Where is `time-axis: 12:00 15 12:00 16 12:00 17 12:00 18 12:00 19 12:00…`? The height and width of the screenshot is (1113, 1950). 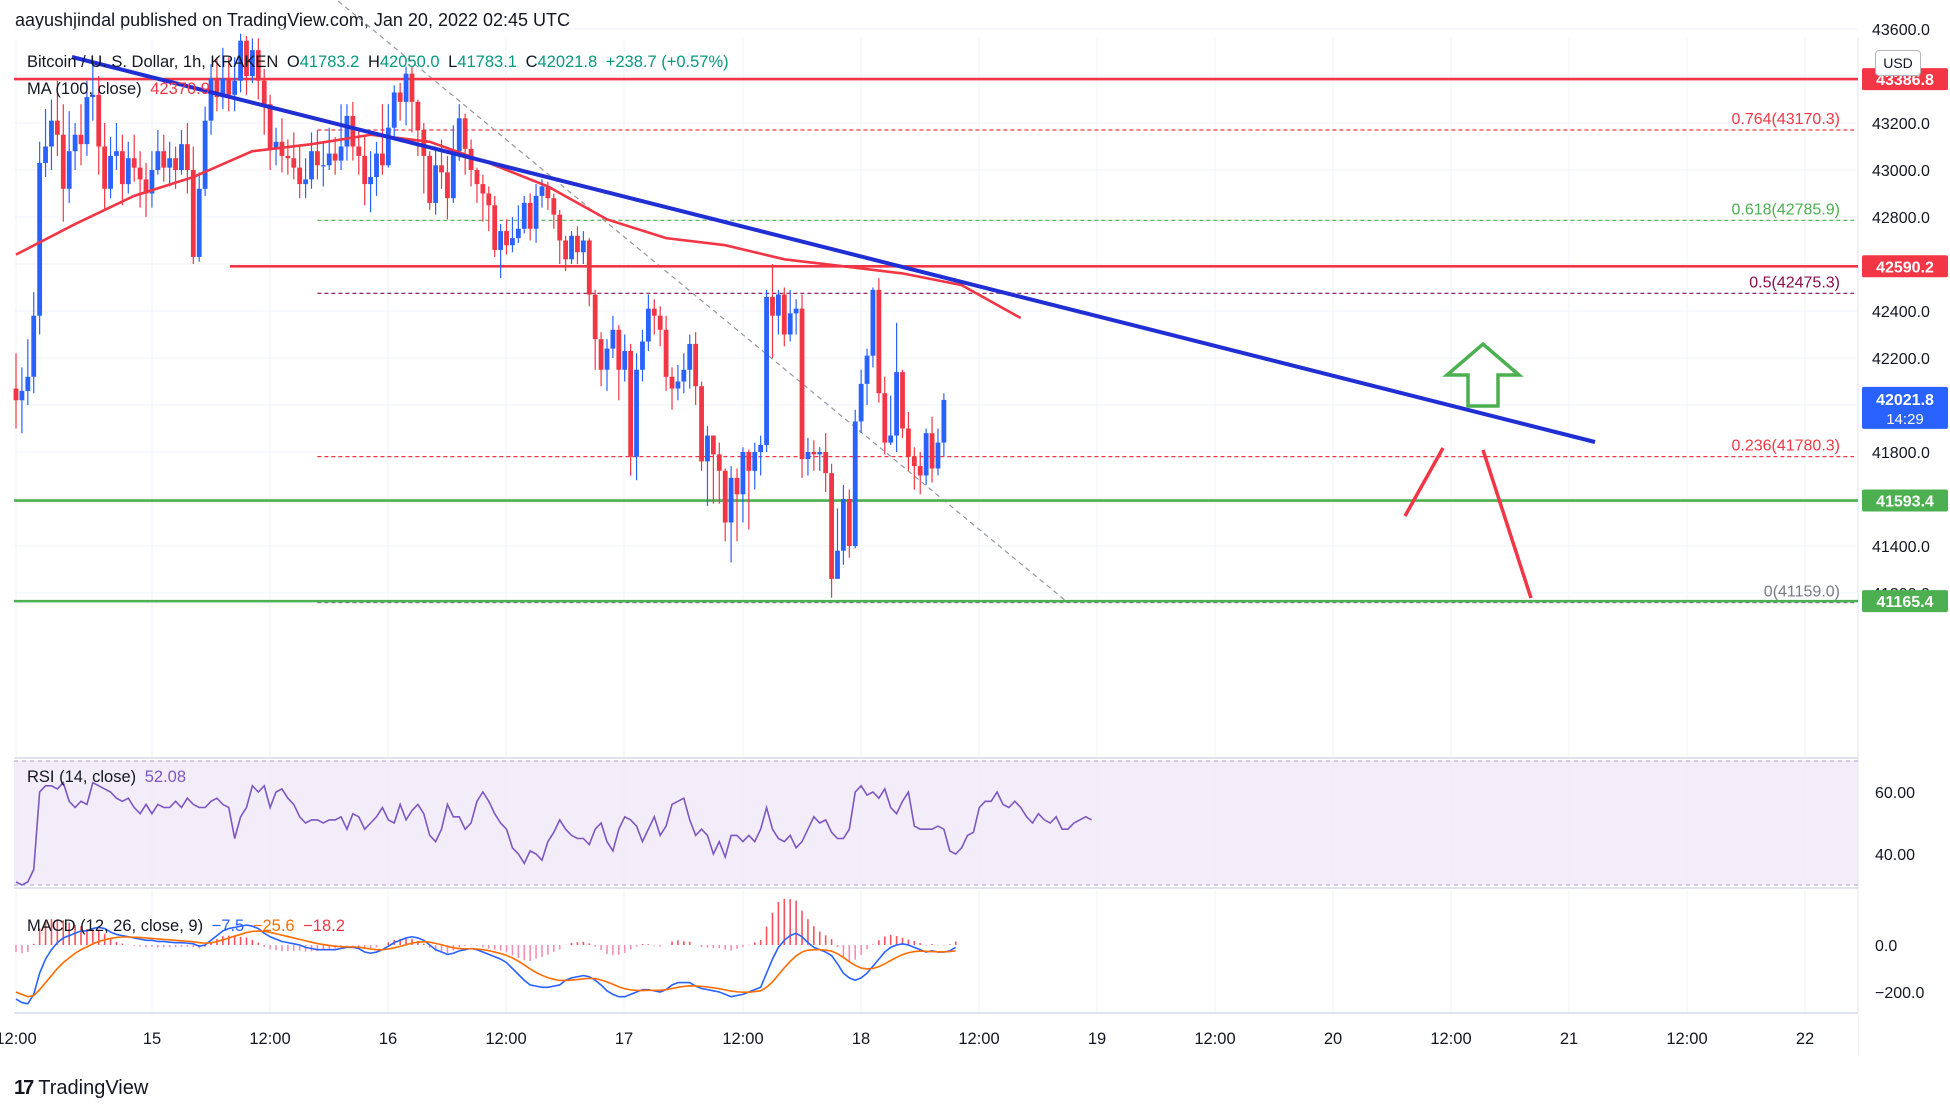
time-axis: 12:00 15 12:00 16 12:00 17 12:00 18 12:00 19 12:00… is located at coordinates (929, 1034).